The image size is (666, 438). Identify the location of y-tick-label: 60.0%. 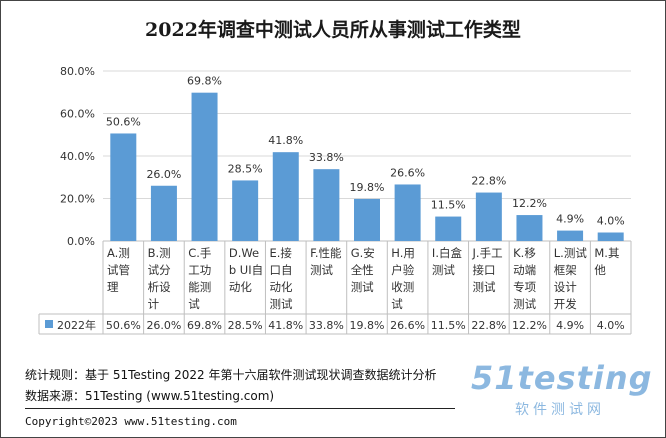
(77, 114).